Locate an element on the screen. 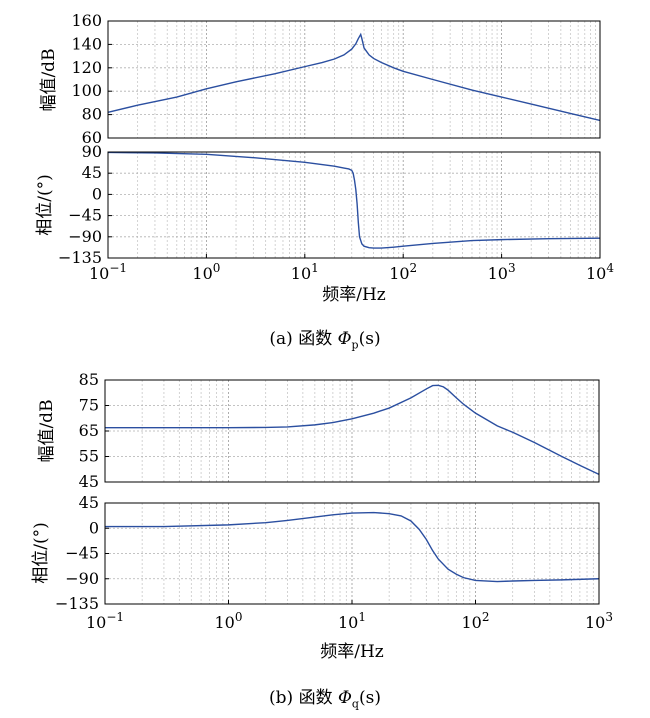 The width and height of the screenshot is (650, 718). x-axis-label-b: 频率/Hz is located at coordinates (352, 652).